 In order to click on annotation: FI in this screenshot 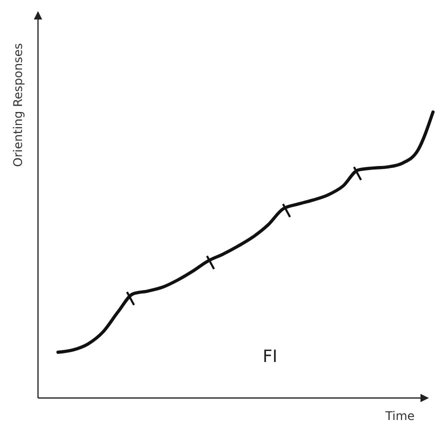, I will do `click(270, 357)`.